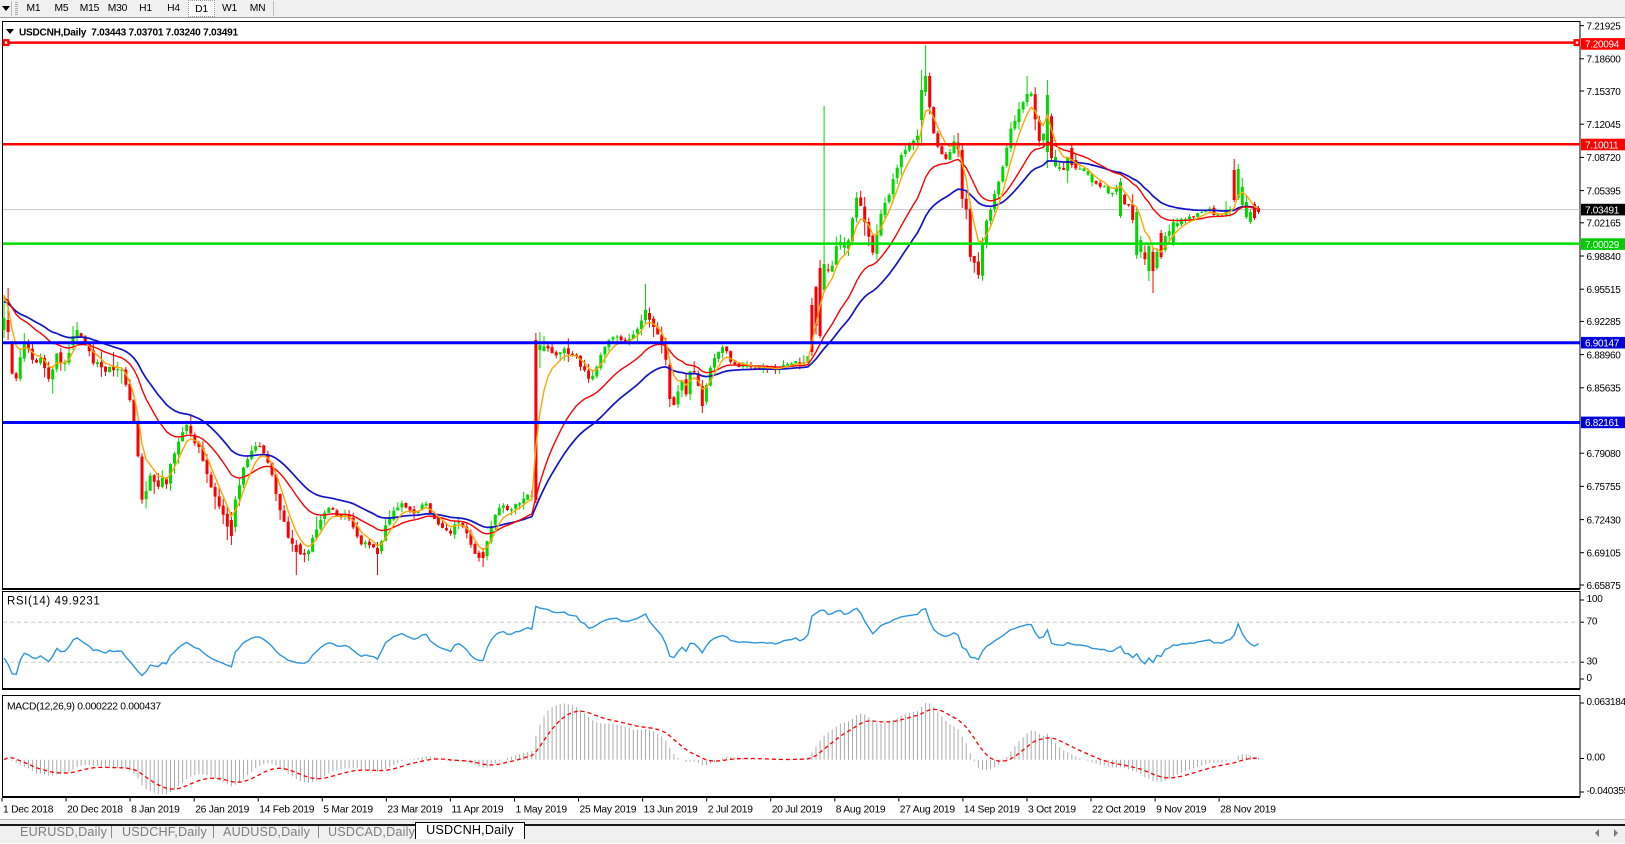 This screenshot has width=1625, height=844. I want to click on svg-text: 6.69105, so click(1604, 554).